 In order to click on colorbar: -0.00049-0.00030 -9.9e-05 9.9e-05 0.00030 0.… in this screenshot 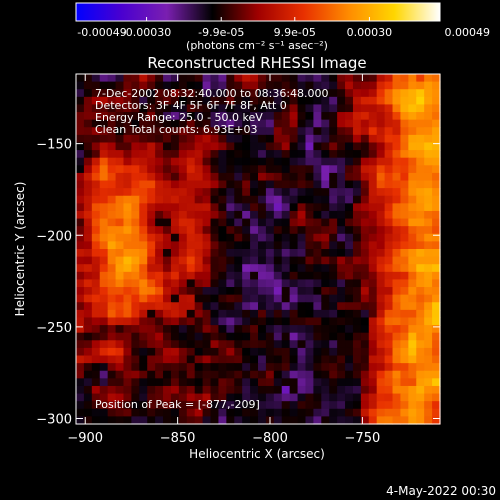, I will do `click(282, 27)`.